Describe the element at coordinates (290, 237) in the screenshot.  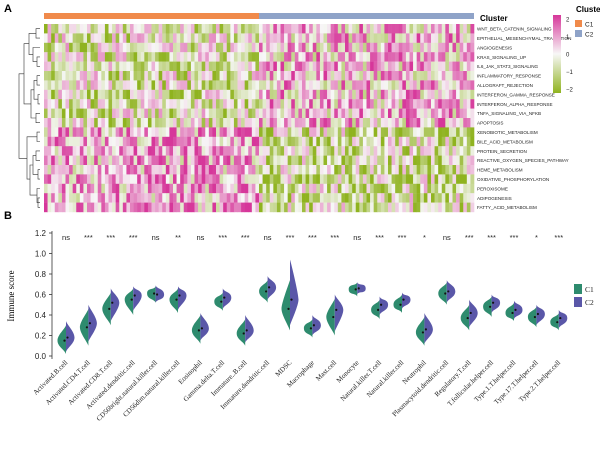
I see `significance-label: ***` at that location.